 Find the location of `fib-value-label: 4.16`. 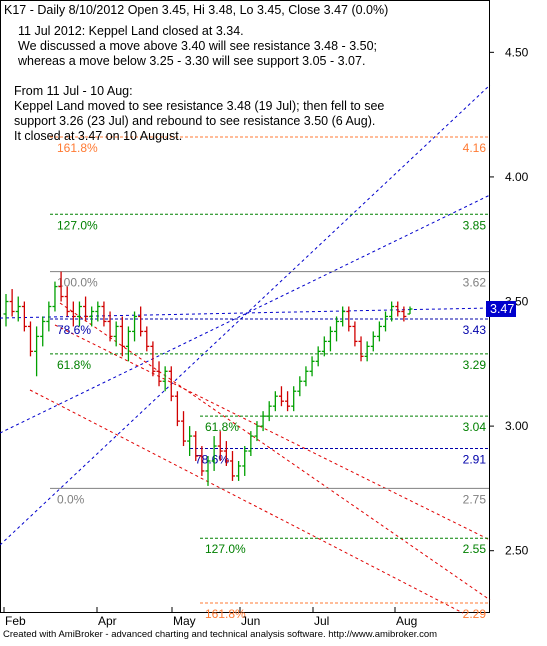

fib-value-label: 4.16 is located at coordinates (475, 148).